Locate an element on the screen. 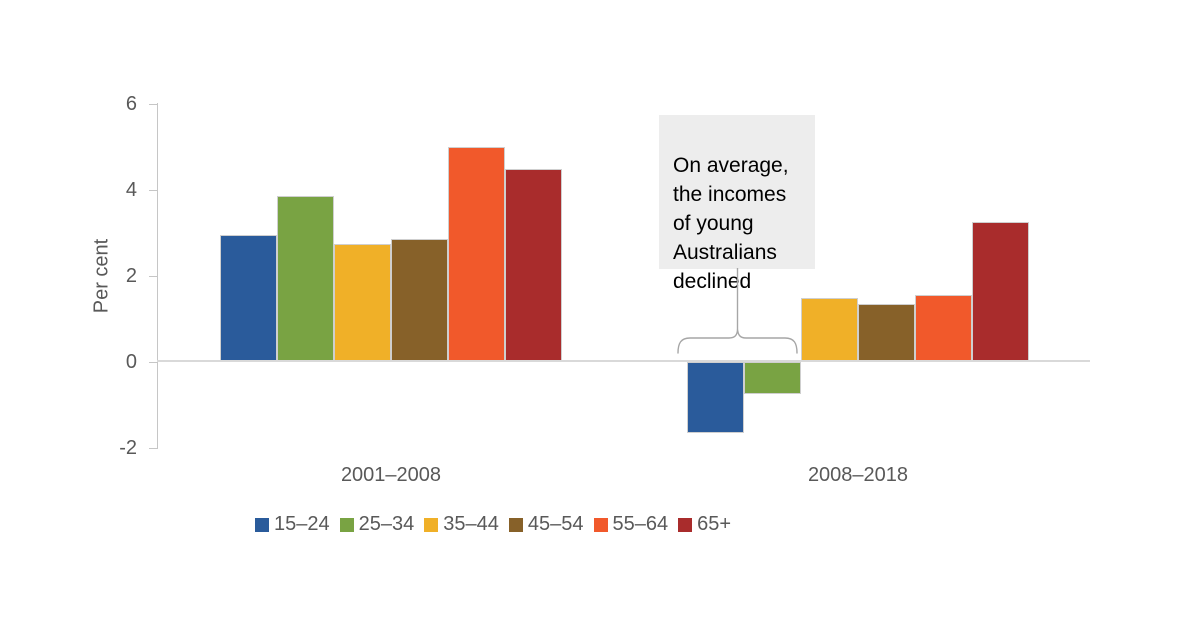 This screenshot has height=640, width=1200. legend-label: 15–24 is located at coordinates (302, 524).